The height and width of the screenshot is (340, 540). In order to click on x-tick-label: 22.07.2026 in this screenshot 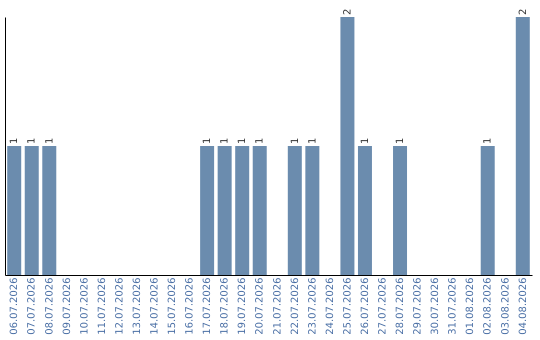, I will do `click(295, 306)`.